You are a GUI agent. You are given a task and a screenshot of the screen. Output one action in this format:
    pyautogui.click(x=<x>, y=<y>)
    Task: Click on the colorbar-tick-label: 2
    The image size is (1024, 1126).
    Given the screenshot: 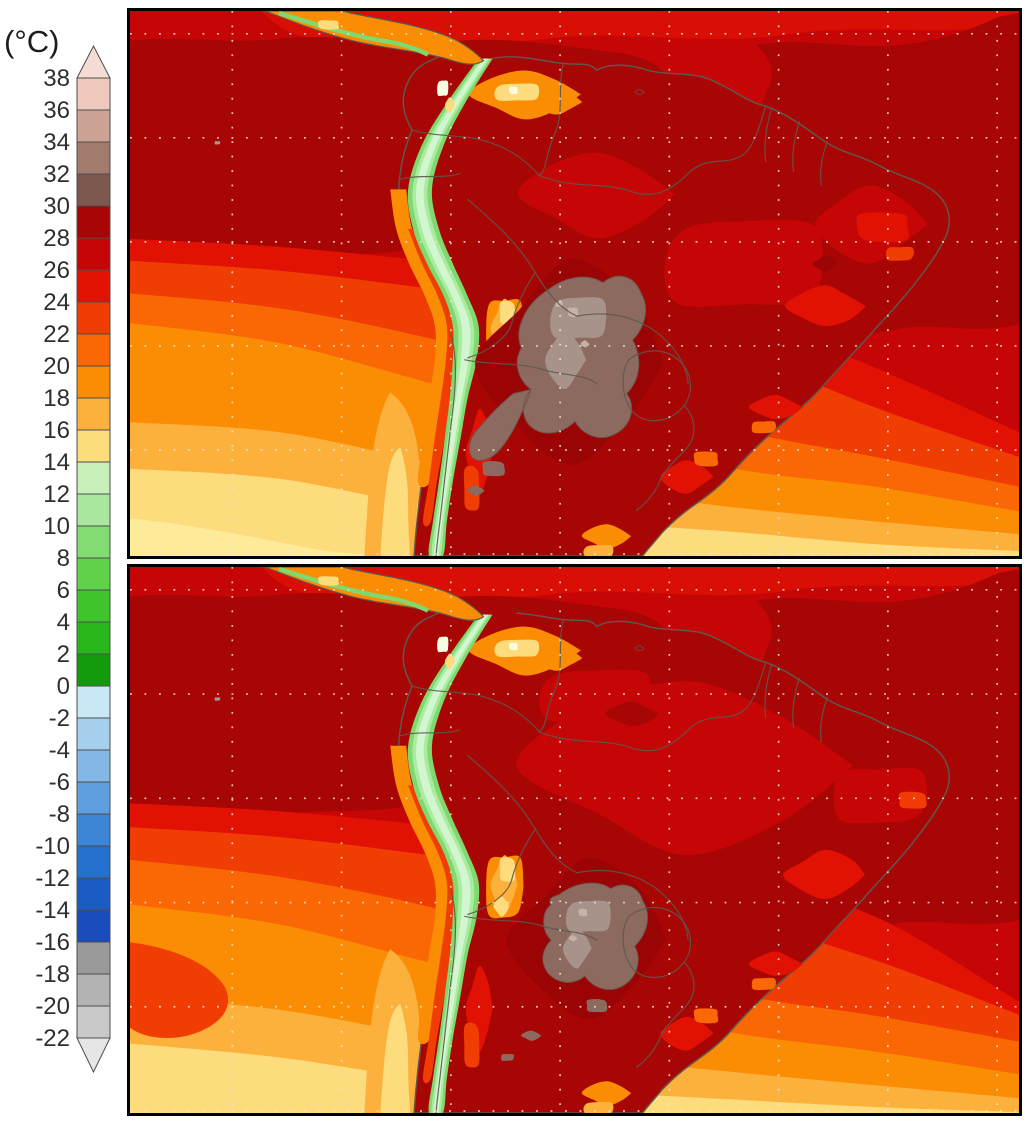 What is the action you would take?
    pyautogui.click(x=63, y=654)
    